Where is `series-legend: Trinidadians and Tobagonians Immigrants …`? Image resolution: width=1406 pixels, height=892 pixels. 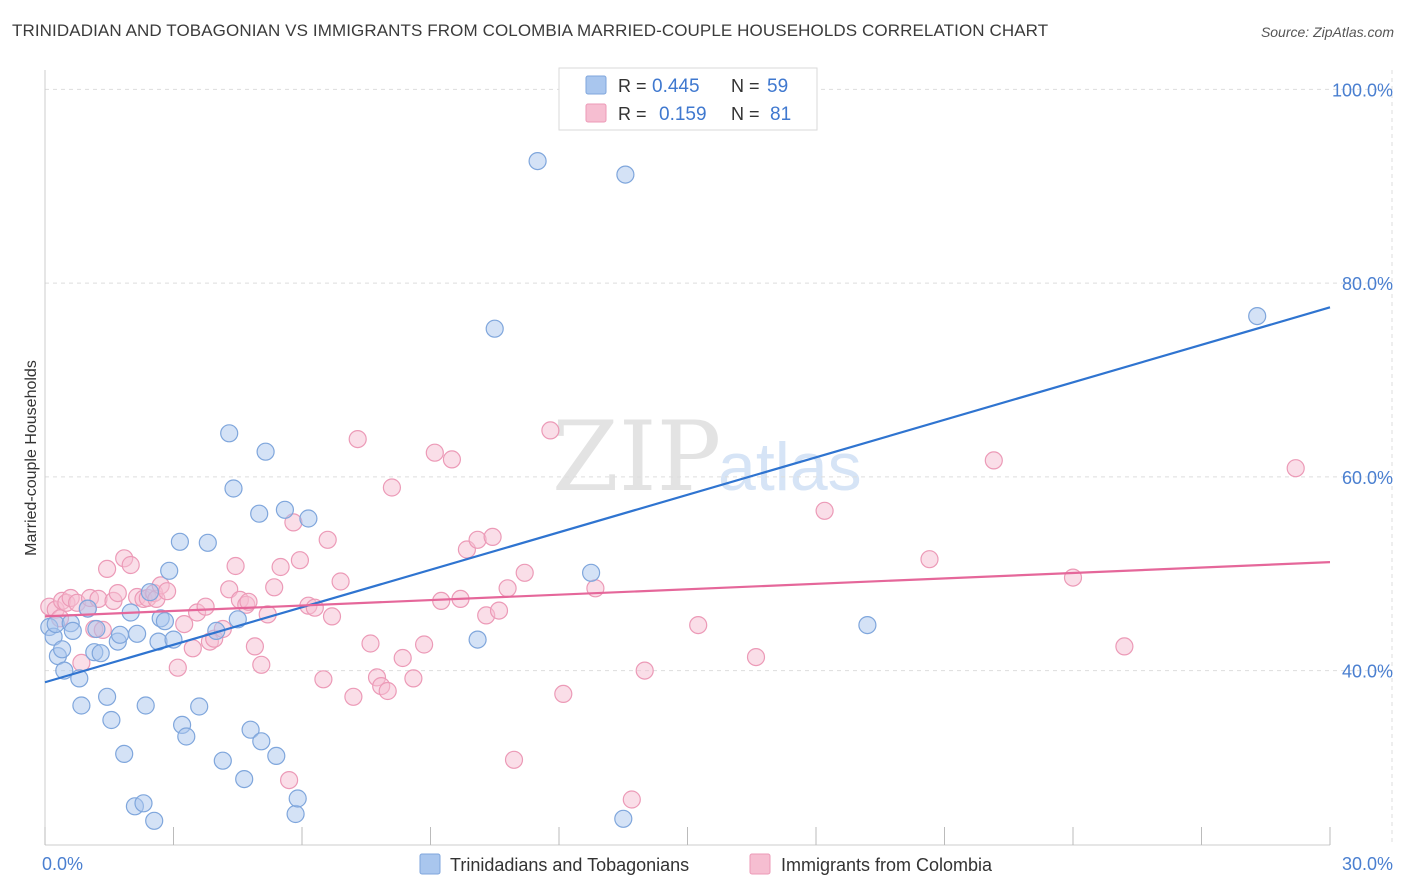 series-legend: Trinidadians and Tobagonians Immigrants … is located at coordinates (706, 864).